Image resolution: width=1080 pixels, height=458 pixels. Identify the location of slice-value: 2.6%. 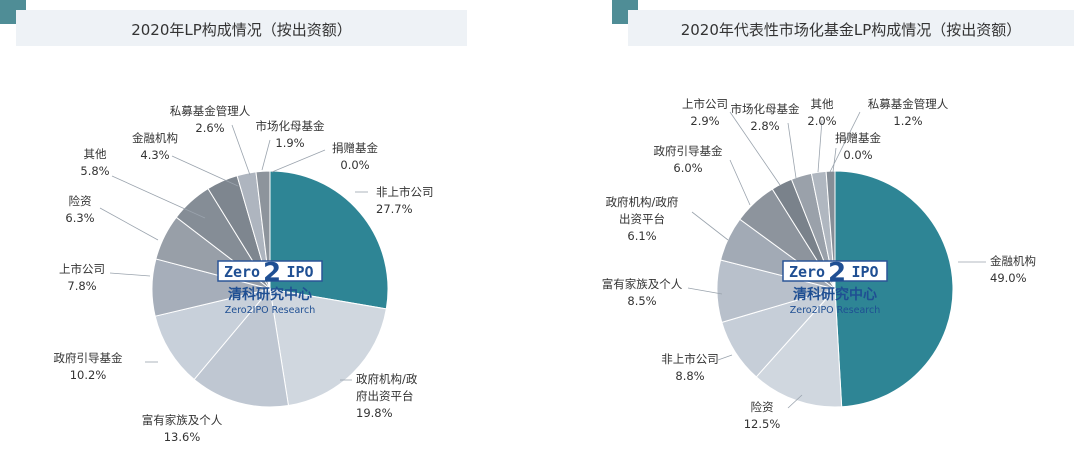
(209, 128).